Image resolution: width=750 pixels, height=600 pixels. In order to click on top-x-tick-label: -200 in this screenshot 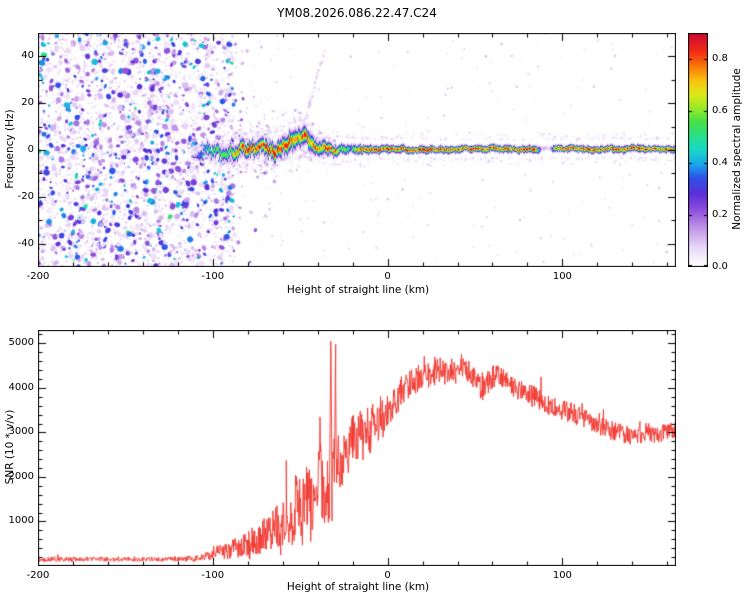, I will do `click(38, 276)`.